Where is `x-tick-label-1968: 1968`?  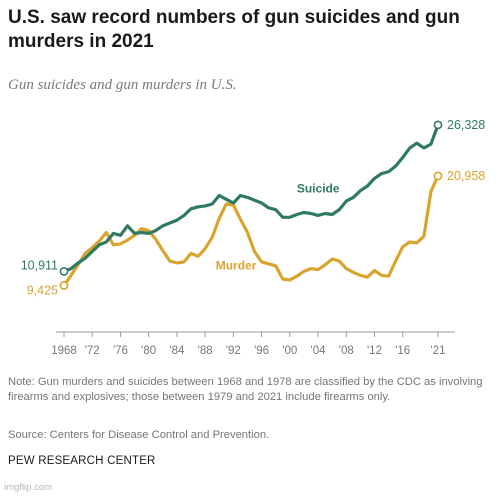 x-tick-label-1968: 1968 is located at coordinates (64, 351).